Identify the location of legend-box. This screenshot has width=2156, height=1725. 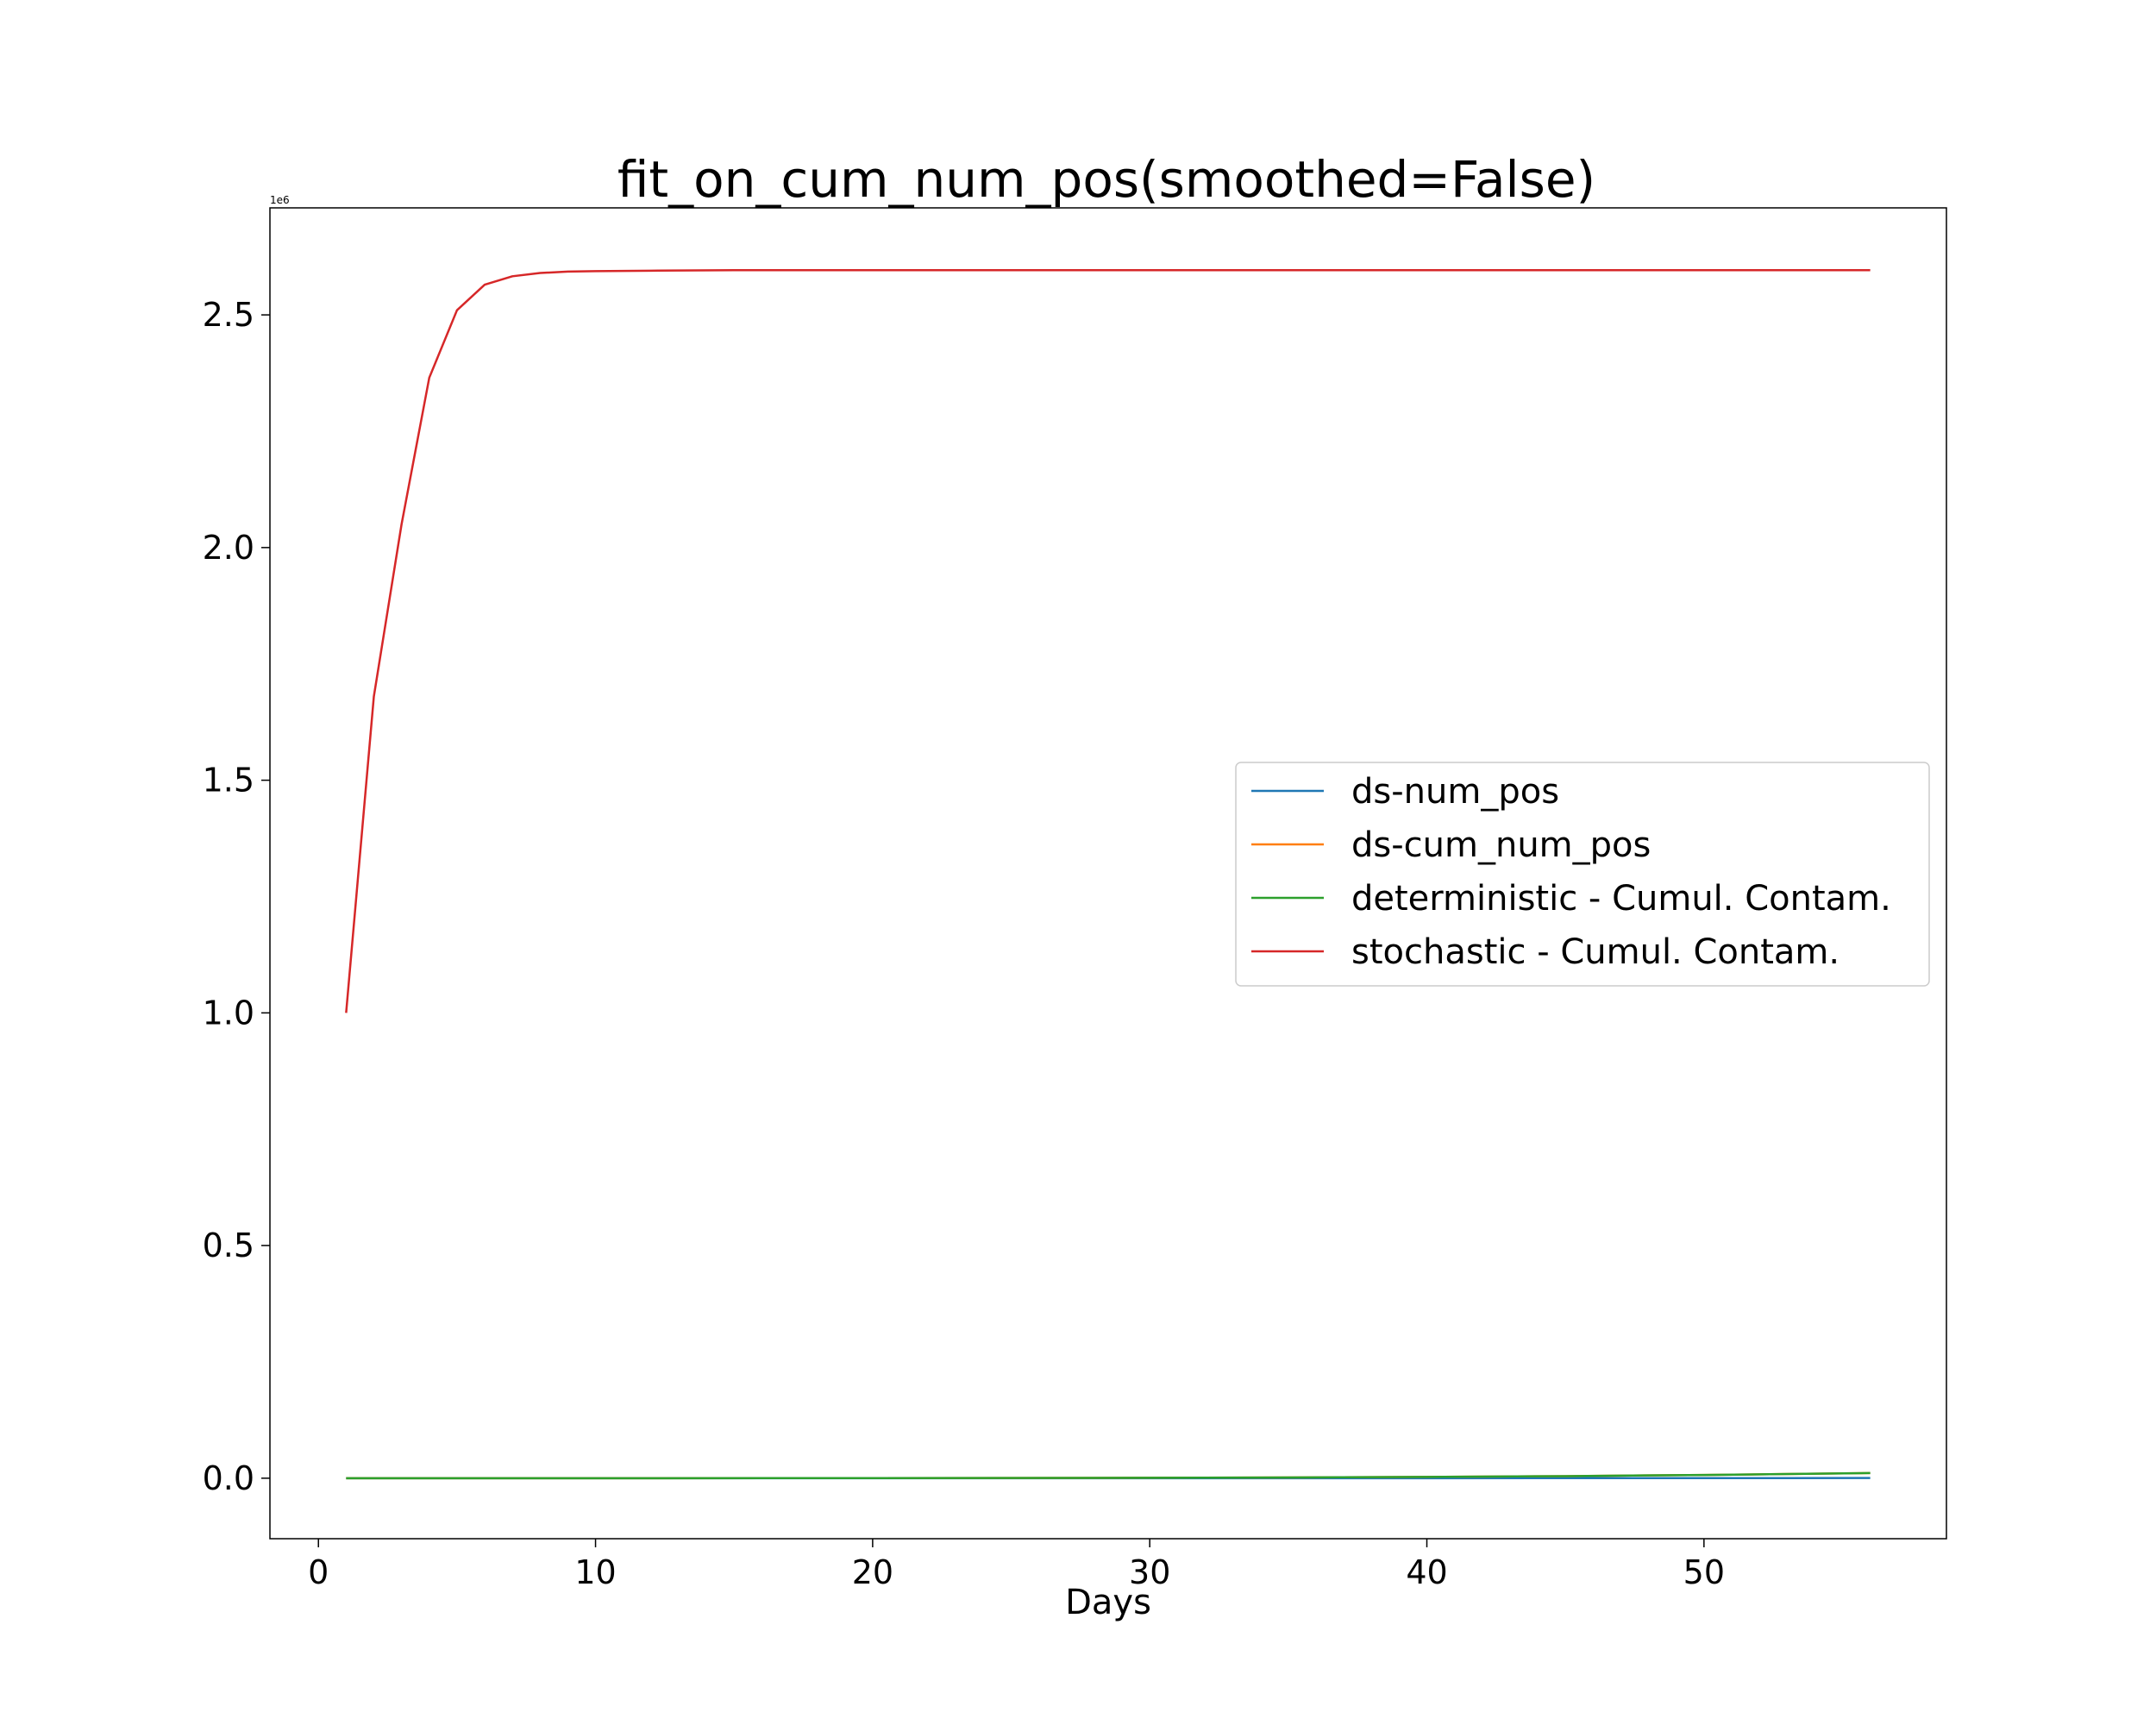
(1582, 874).